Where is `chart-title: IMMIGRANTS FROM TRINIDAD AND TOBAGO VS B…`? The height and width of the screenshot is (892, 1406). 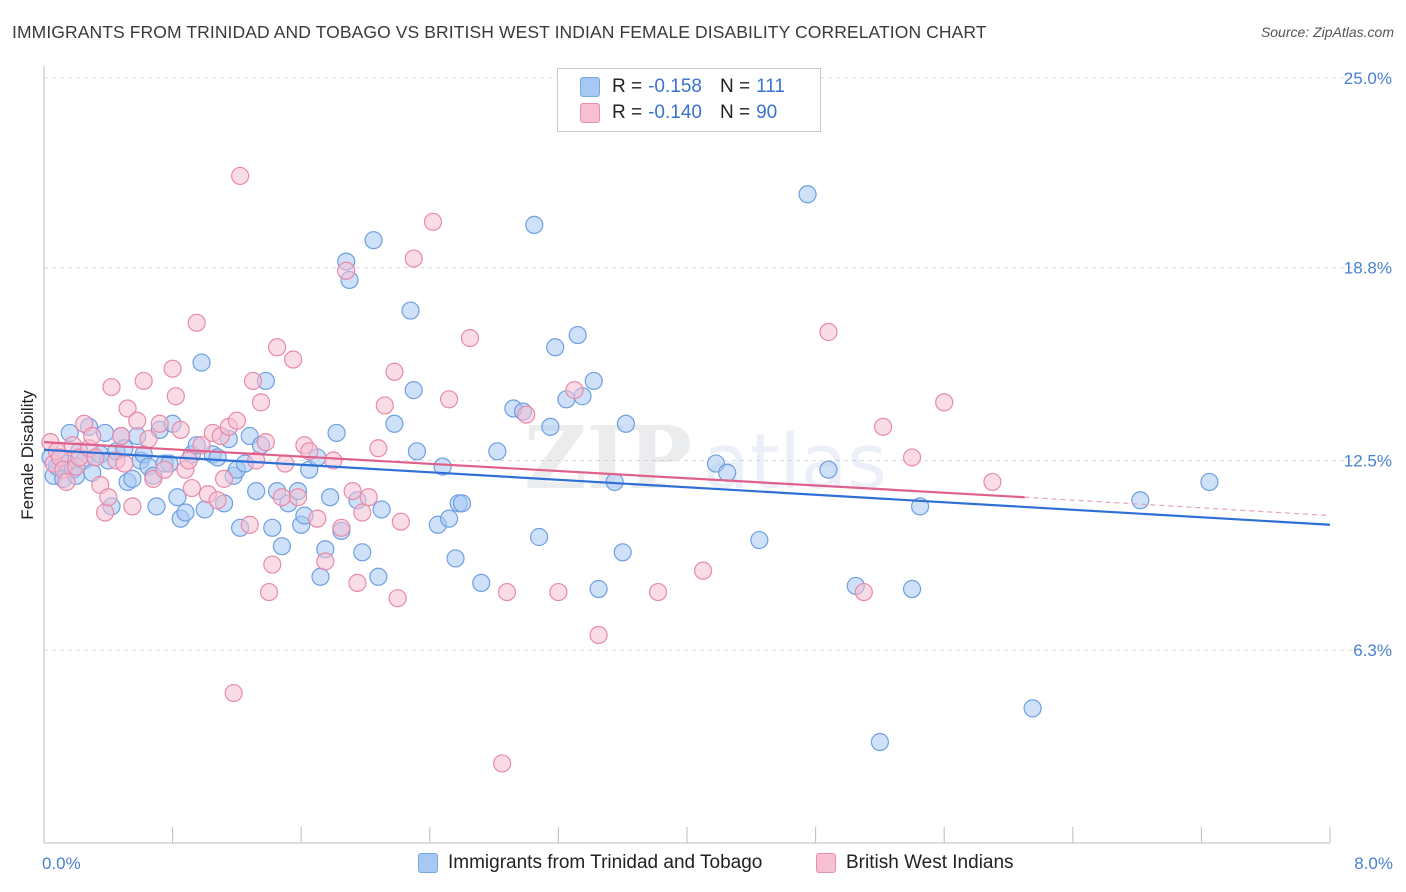 chart-title: IMMIGRANTS FROM TRINIDAD AND TOBAGO VS B… is located at coordinates (499, 32).